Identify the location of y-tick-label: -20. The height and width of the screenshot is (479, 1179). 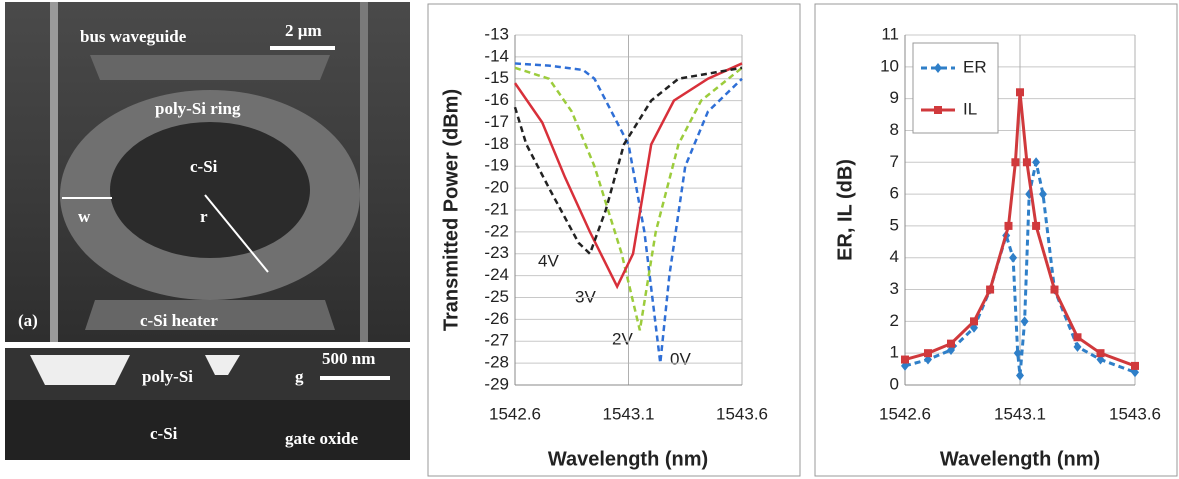
(496, 187).